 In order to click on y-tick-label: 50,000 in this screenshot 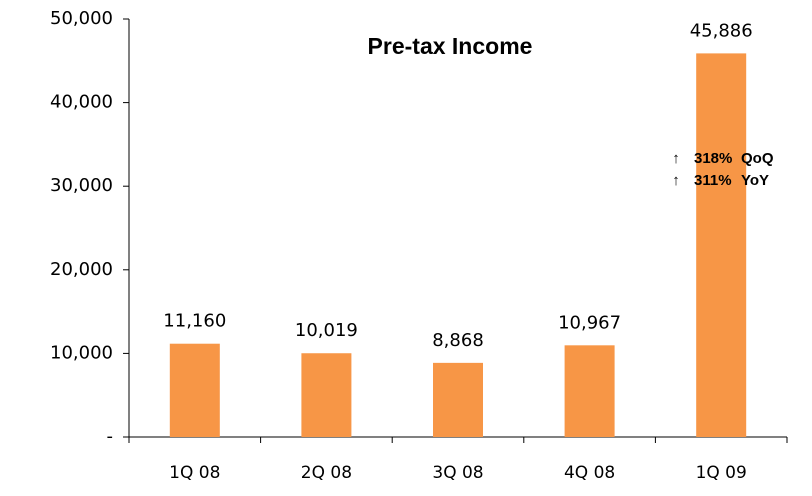, I will do `click(81, 18)`.